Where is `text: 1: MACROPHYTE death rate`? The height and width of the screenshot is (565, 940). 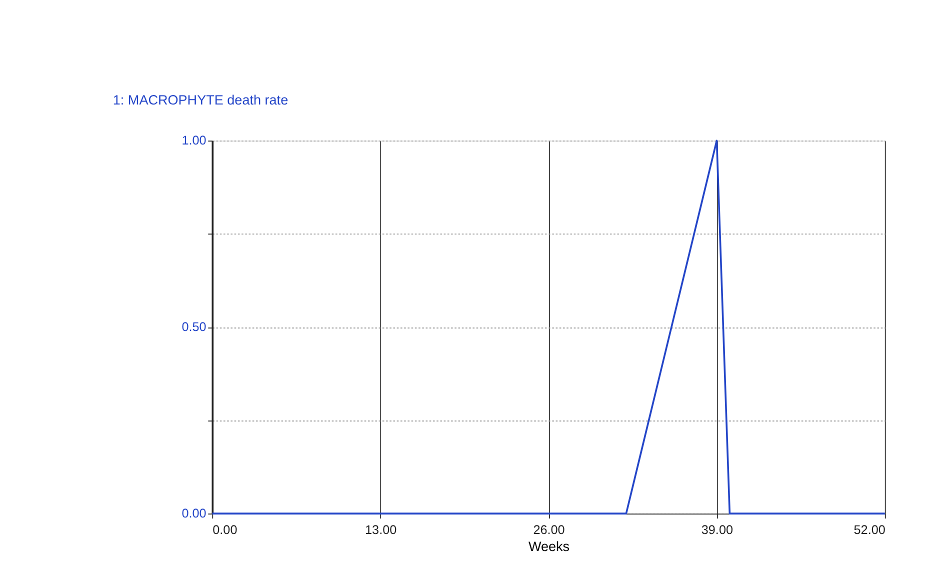 text: 1: MACROPHYTE death rate is located at coordinates (200, 100).